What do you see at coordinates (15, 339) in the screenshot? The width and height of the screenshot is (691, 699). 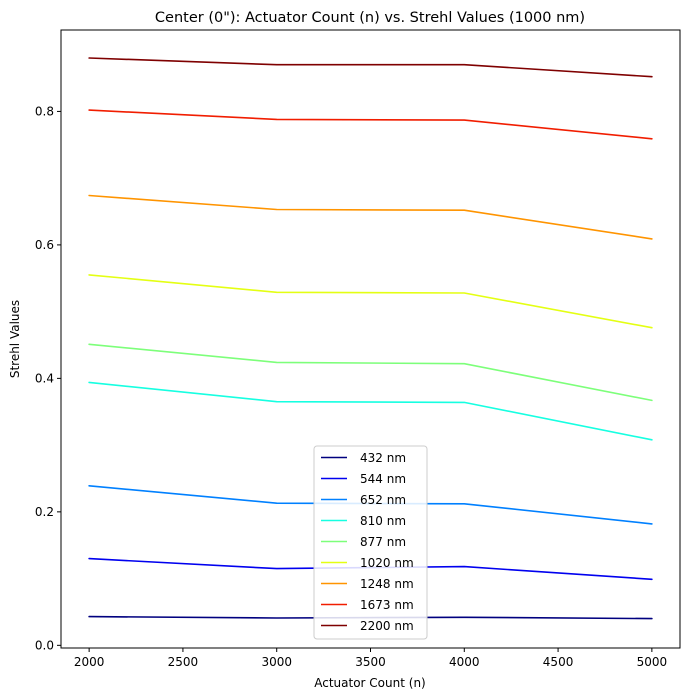 I see `y-axis-label: Strehl Values` at bounding box center [15, 339].